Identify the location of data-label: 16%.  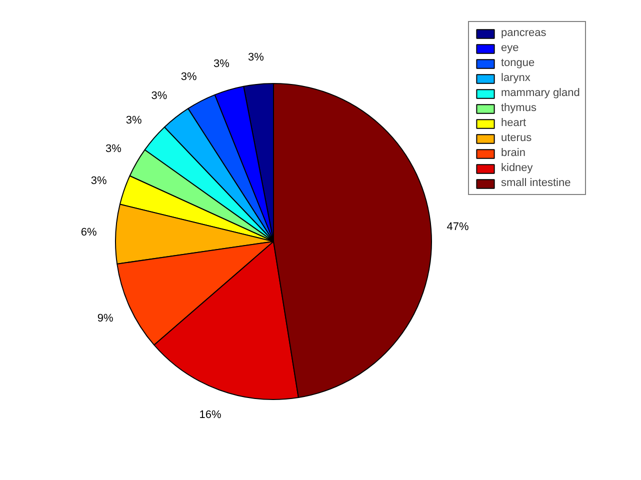
(210, 415).